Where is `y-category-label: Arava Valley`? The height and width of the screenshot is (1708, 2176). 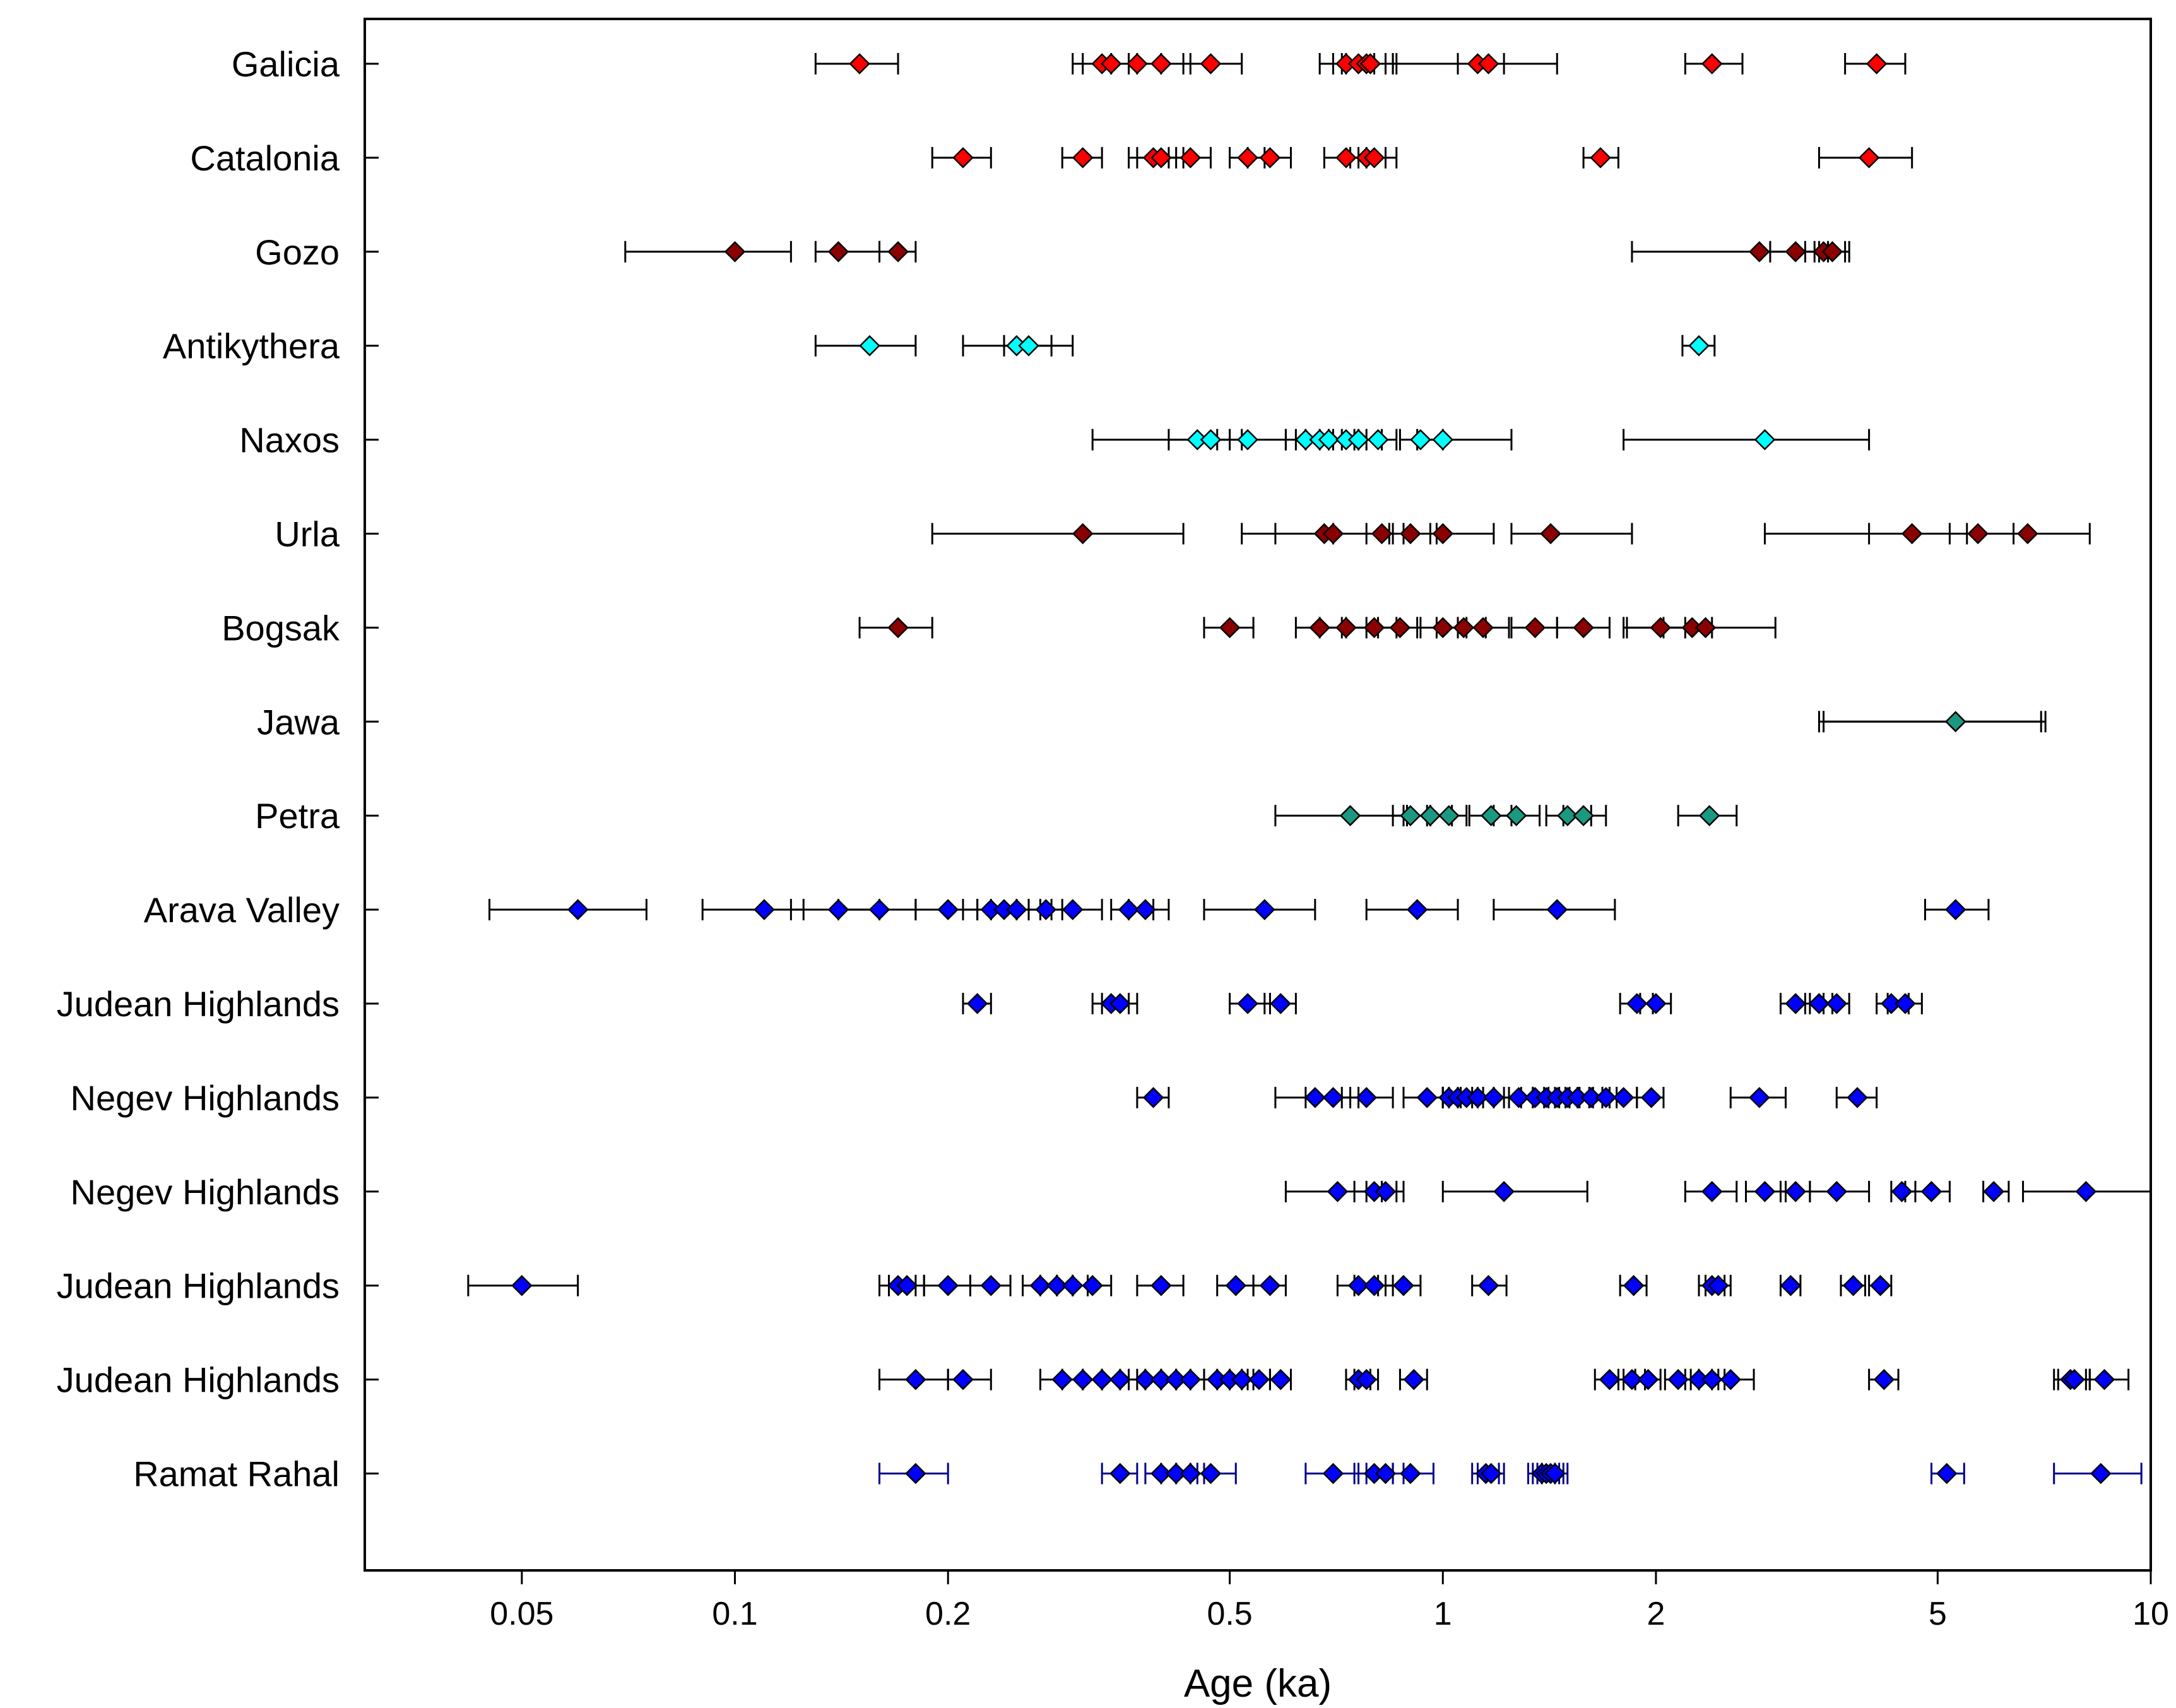 y-category-label: Arava Valley is located at coordinates (242, 910).